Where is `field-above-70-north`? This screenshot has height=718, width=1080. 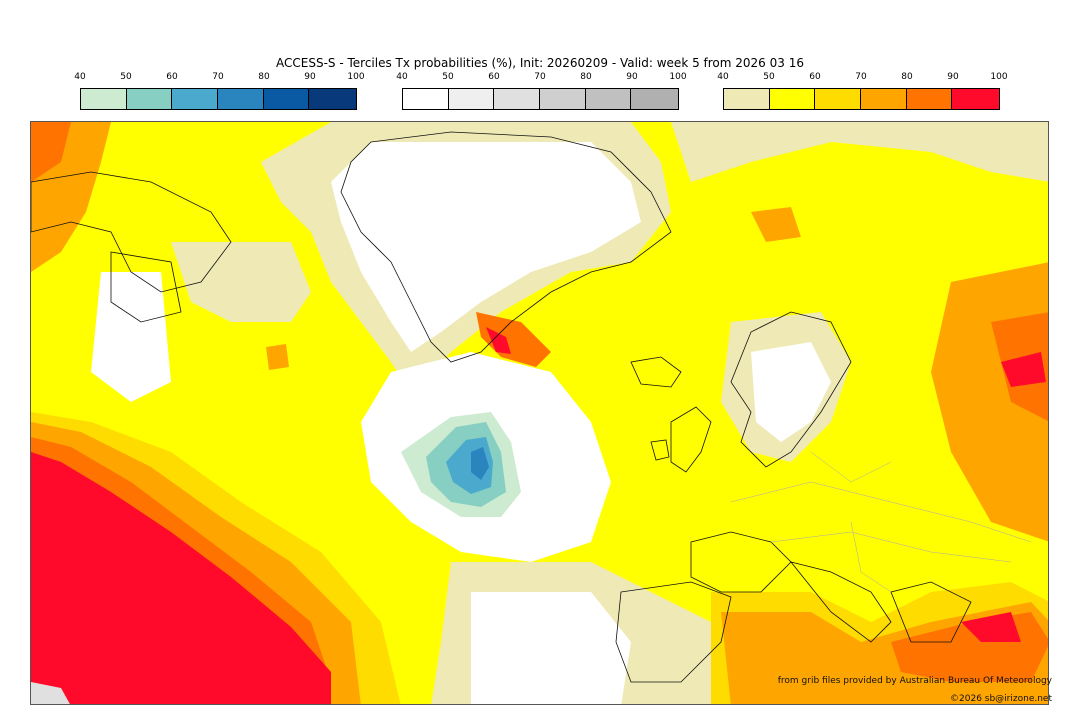
field-above-70-north is located at coordinates (776, 224).